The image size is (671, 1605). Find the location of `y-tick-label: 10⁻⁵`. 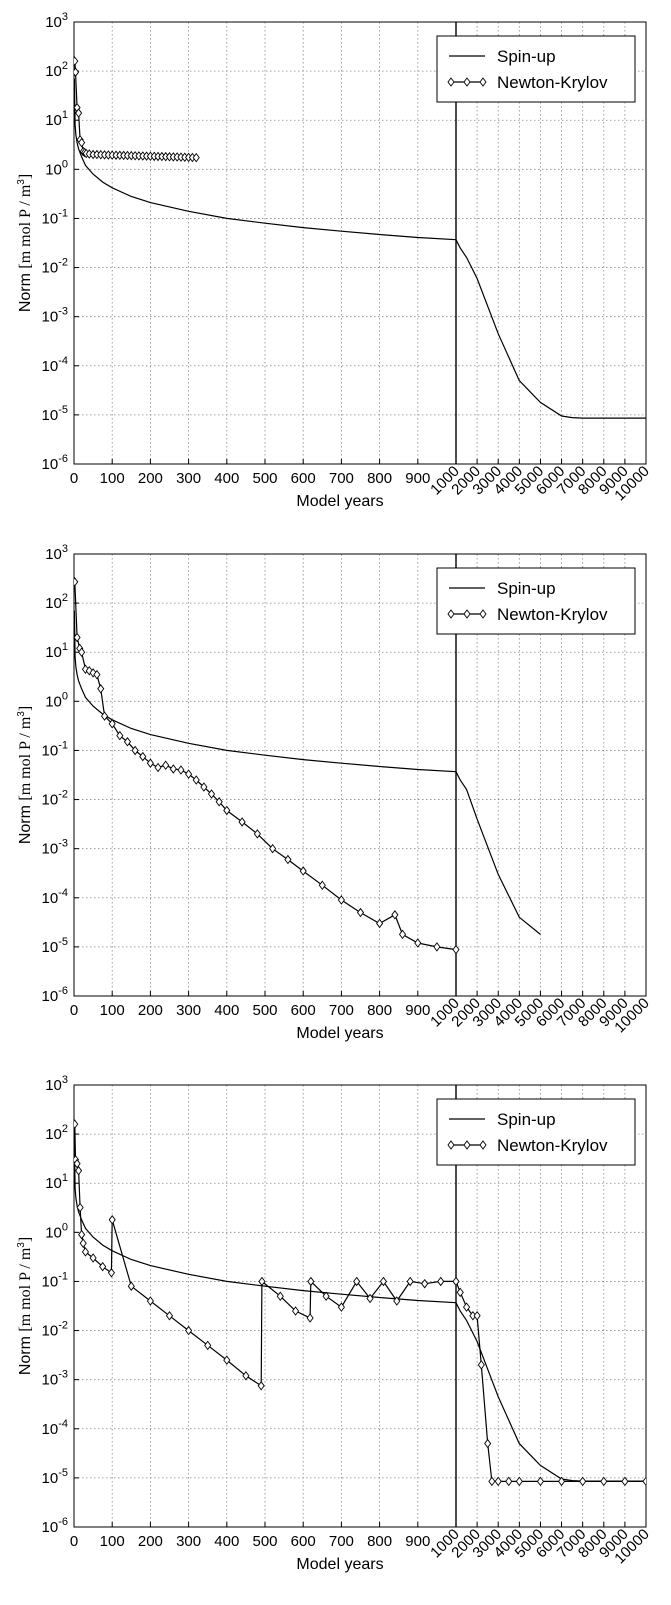

y-tick-label: 10⁻⁵ is located at coordinates (55, 414).